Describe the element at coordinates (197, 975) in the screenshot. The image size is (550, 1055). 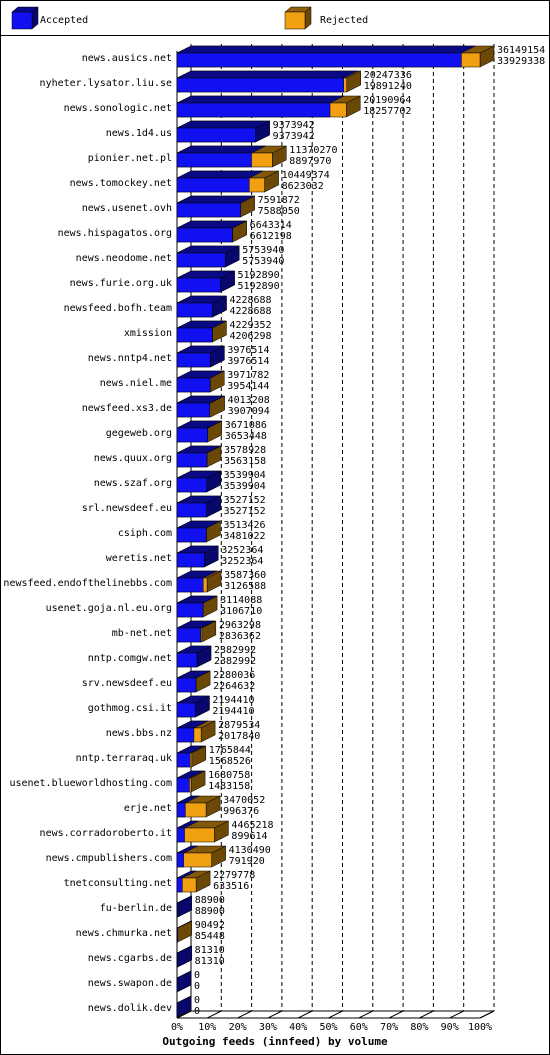
I see `value-label: 0` at that location.